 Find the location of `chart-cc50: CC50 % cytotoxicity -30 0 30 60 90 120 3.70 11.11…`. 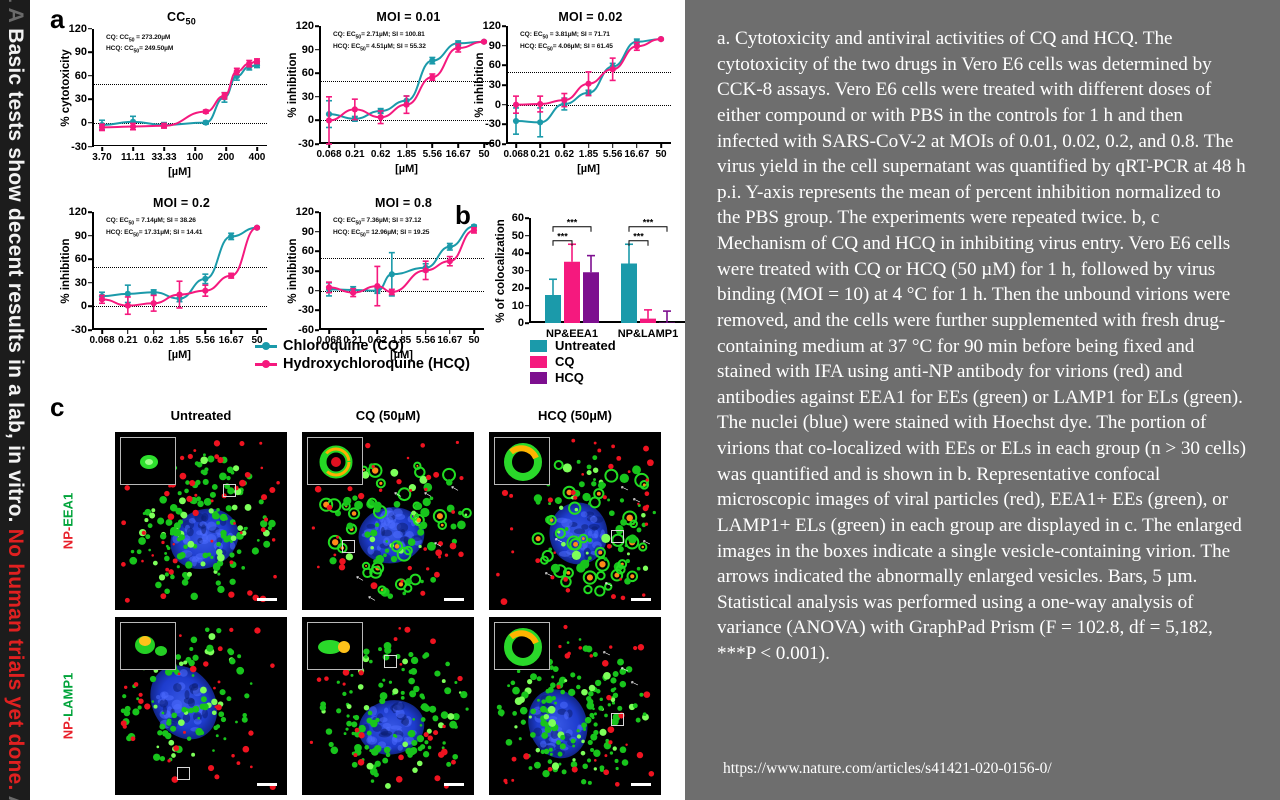

chart-cc50: CC50 % cytotoxicity -30 0 30 60 90 120 3.70 11.11… is located at coordinates (159, 94).